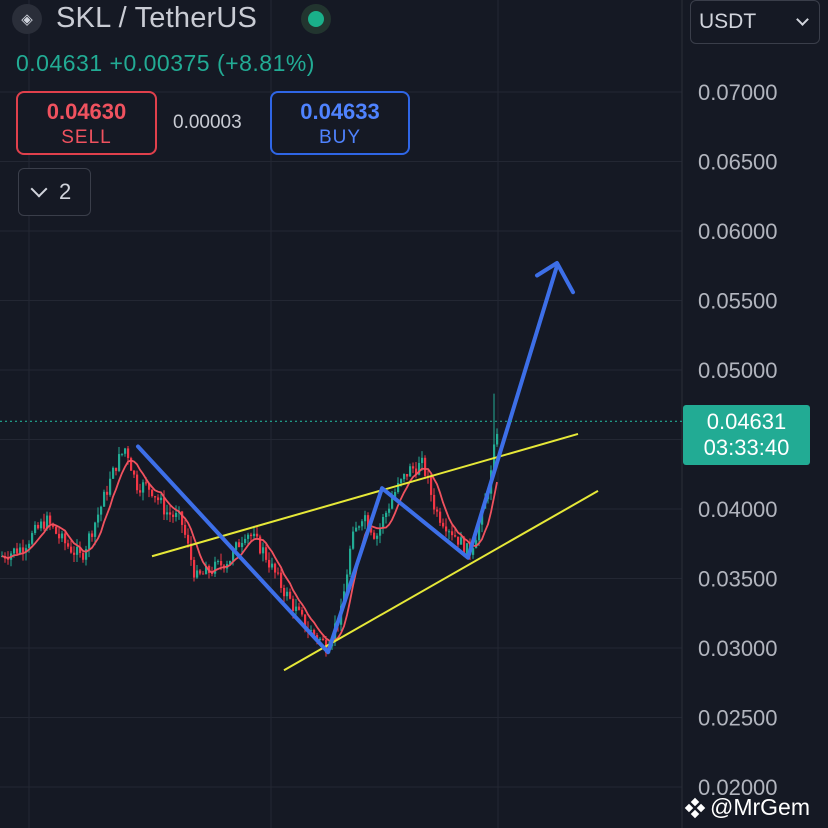 This screenshot has height=828, width=828. I want to click on indicators-collapse-button: 2, so click(54, 192).